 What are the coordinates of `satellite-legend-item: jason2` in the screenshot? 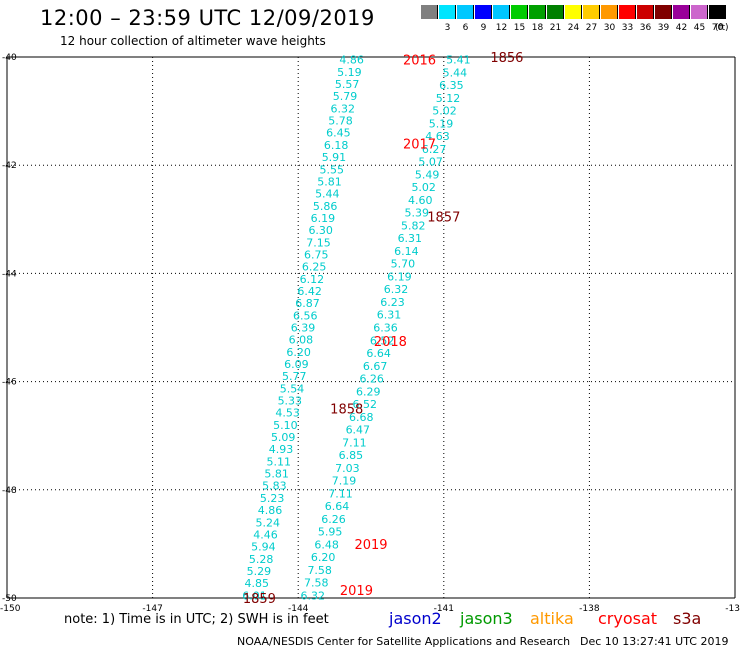 It's located at (415, 618).